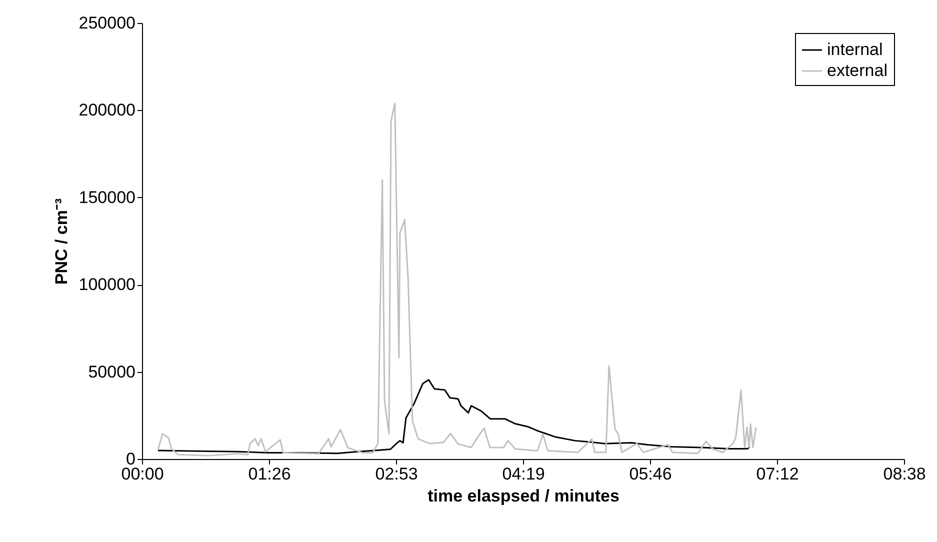  I want to click on legend-label: internal, so click(855, 49).